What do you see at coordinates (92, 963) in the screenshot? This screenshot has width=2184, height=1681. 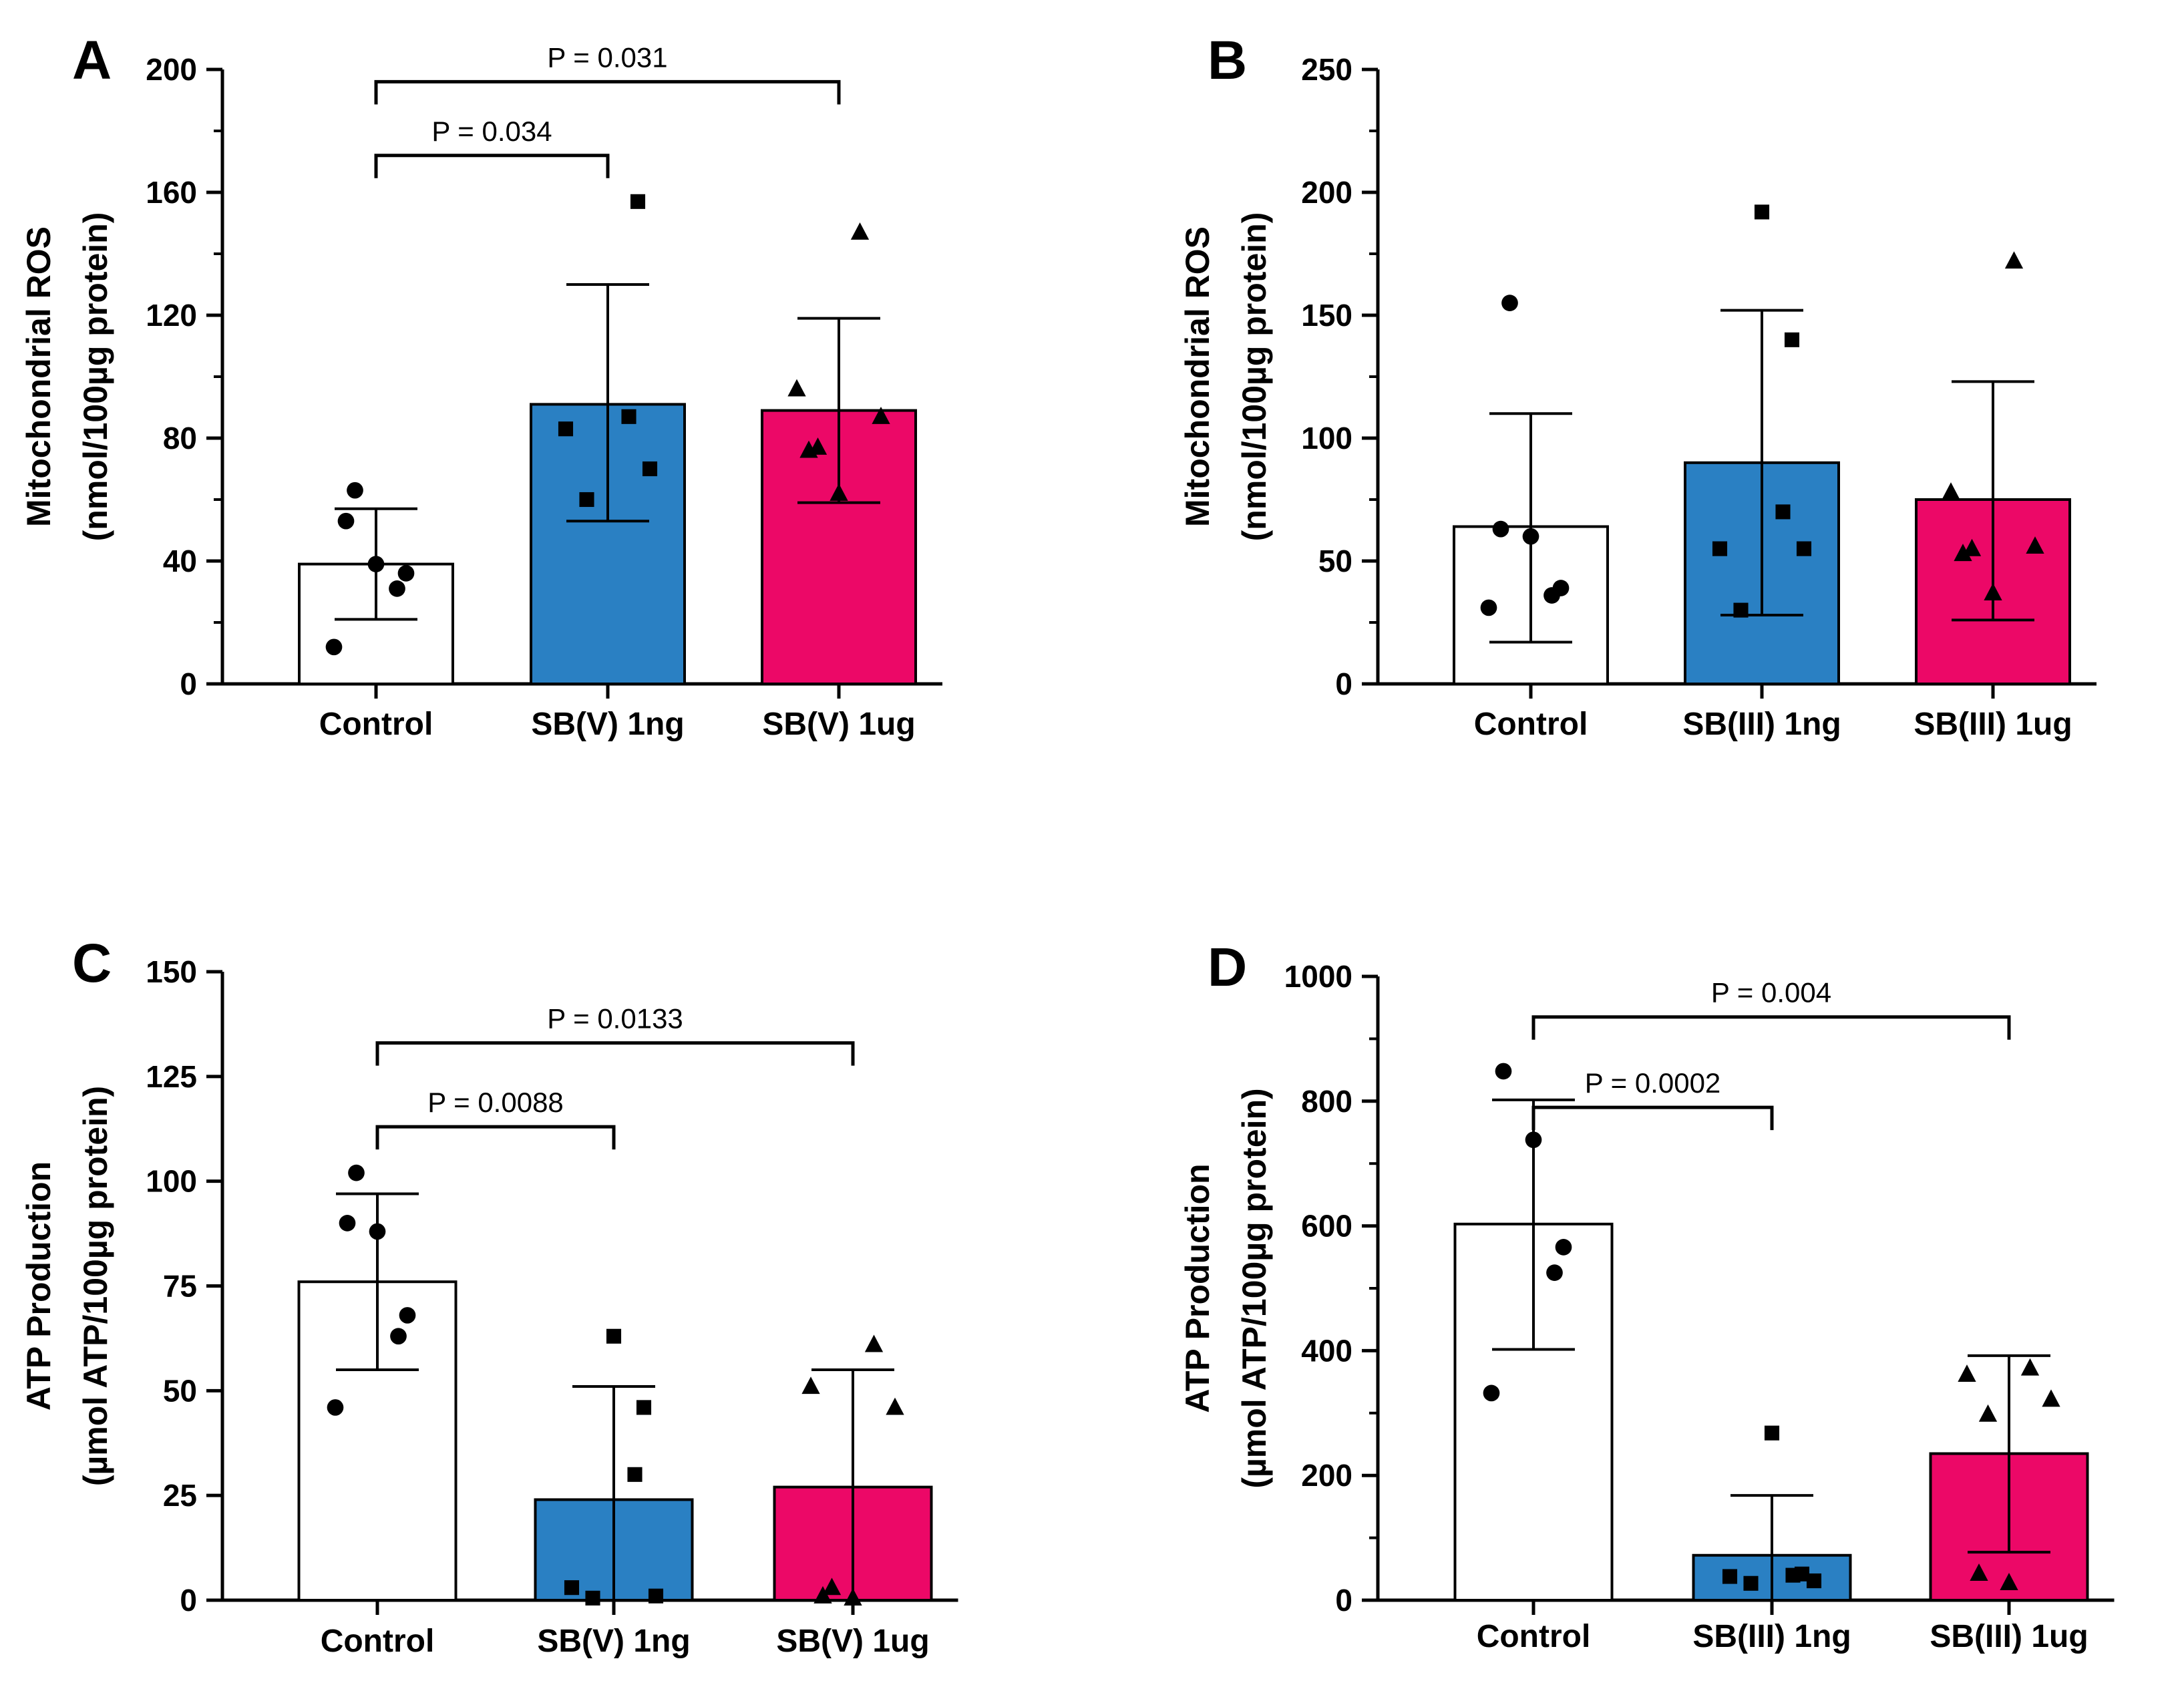 I see `panel-letter: C` at bounding box center [92, 963].